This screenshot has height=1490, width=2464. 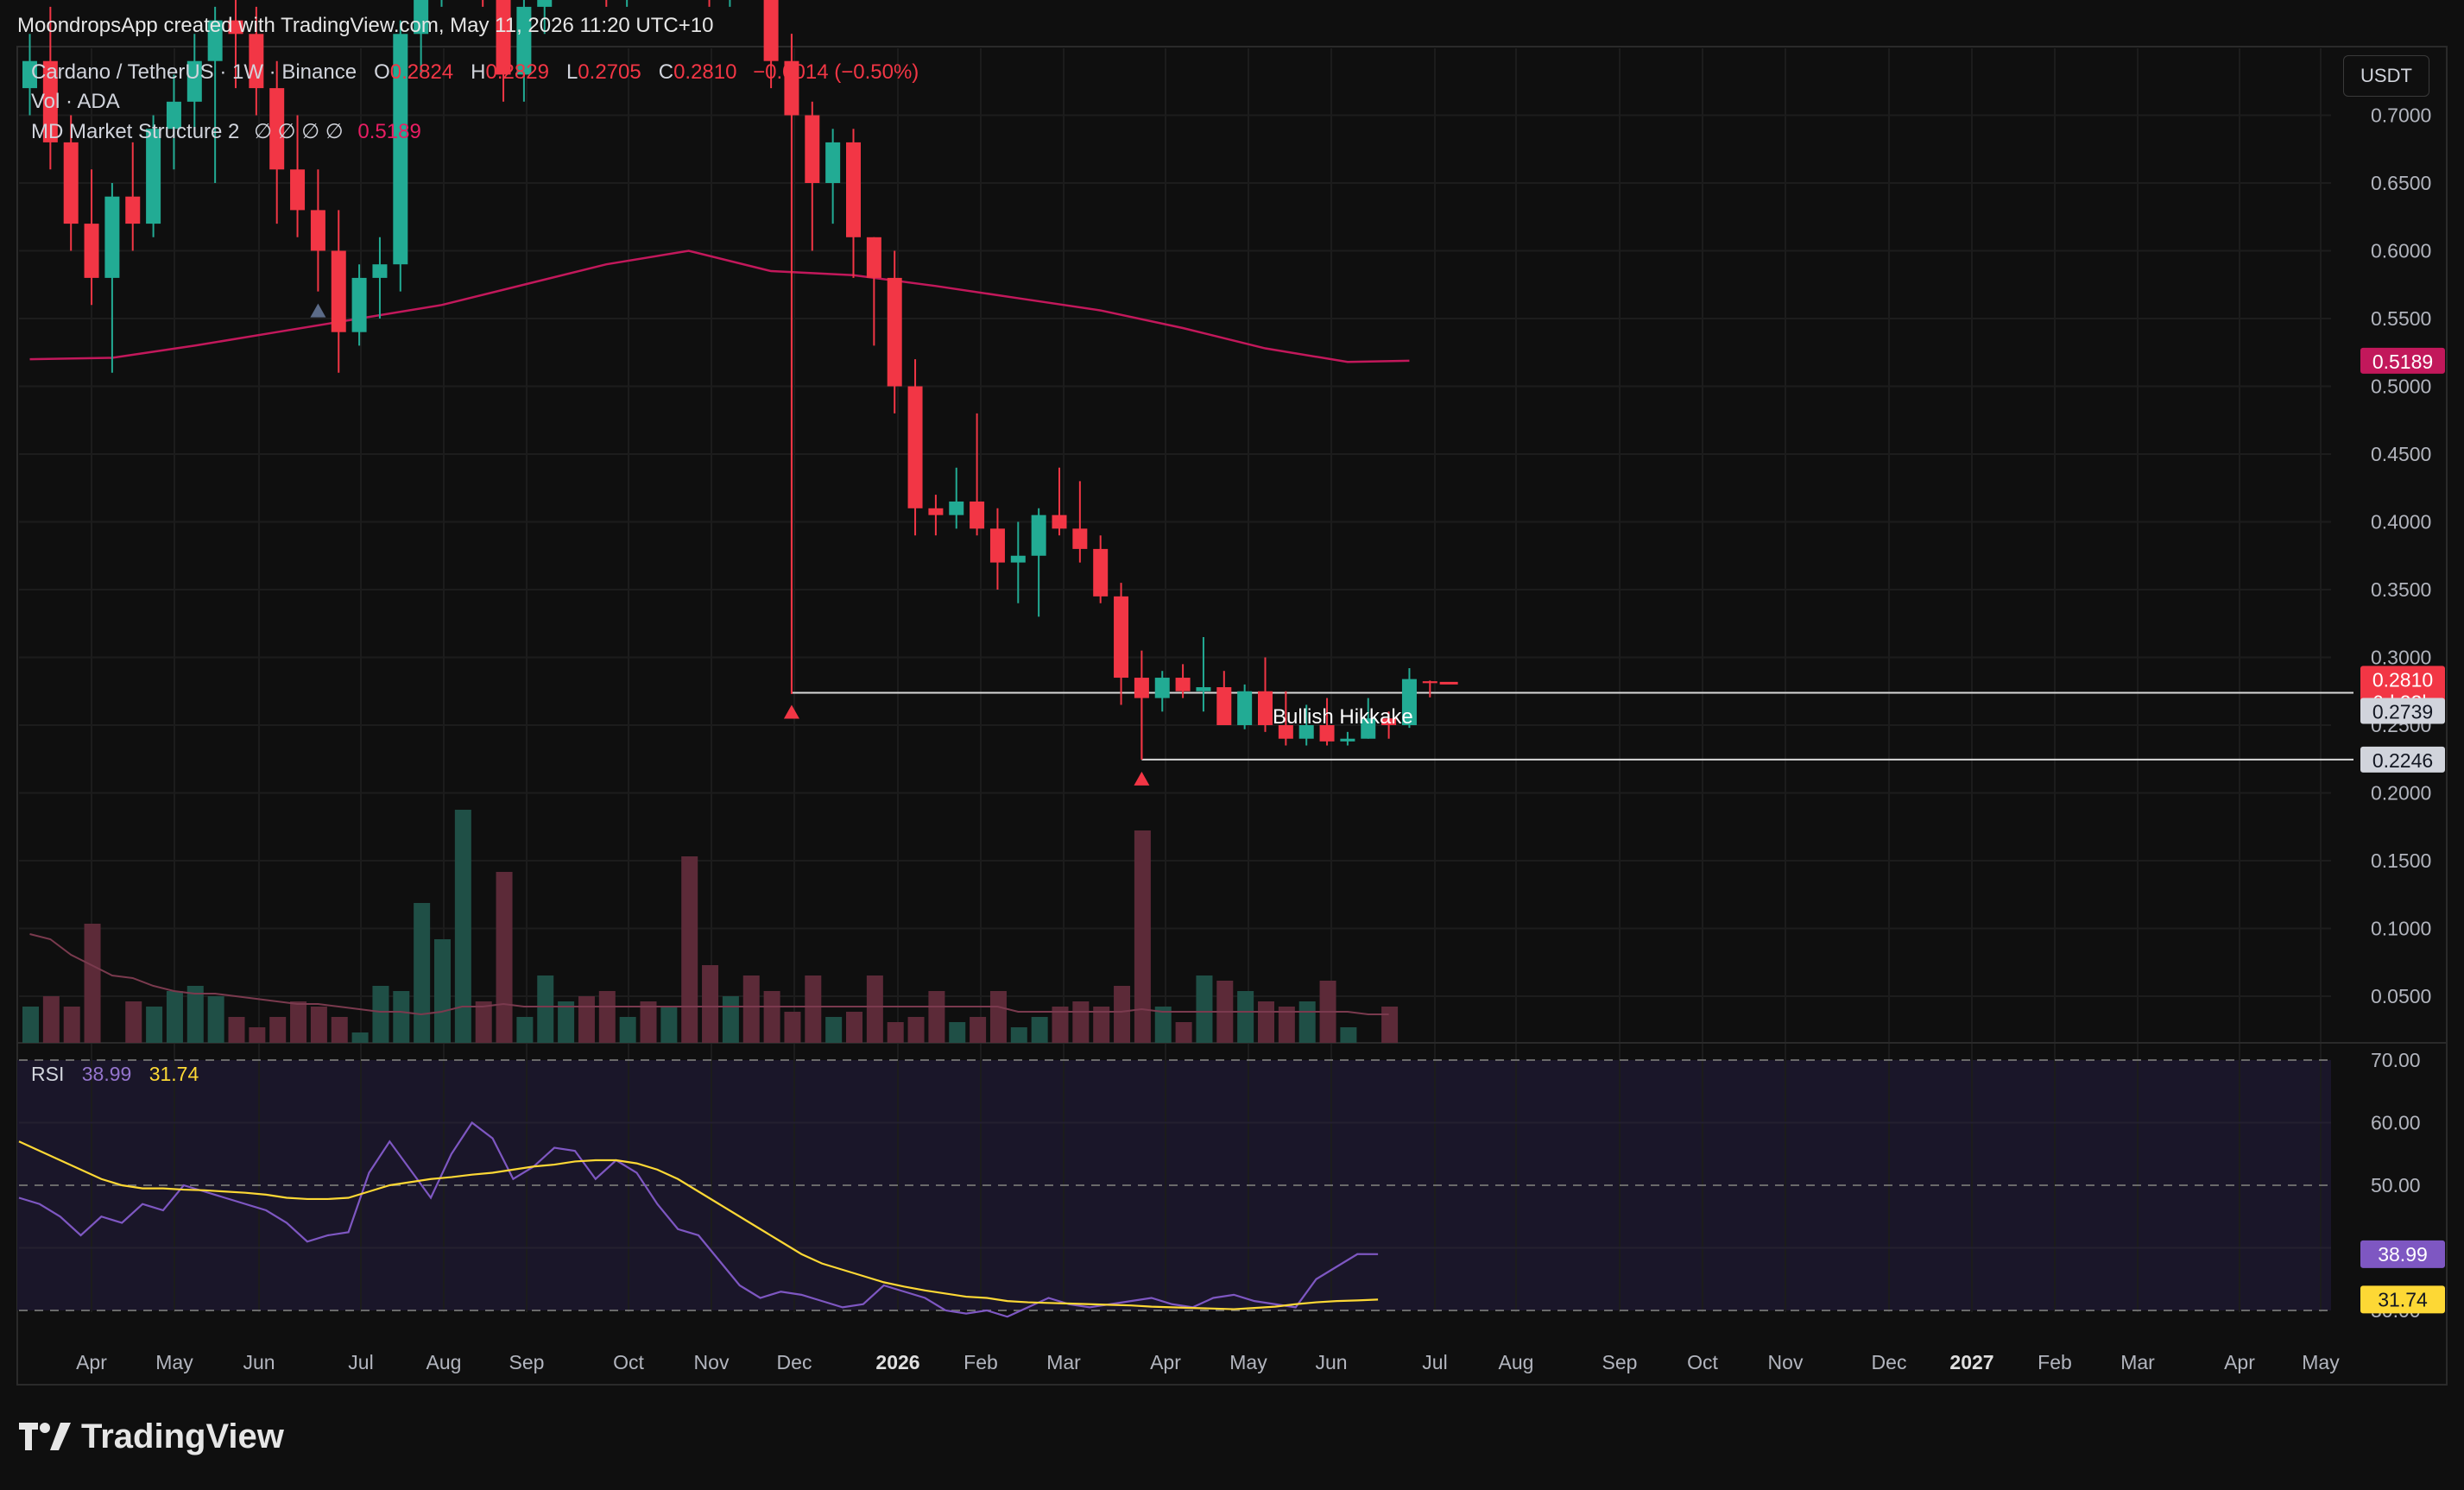 What do you see at coordinates (628, 1362) in the screenshot?
I see `time-tick-6: Oct` at bounding box center [628, 1362].